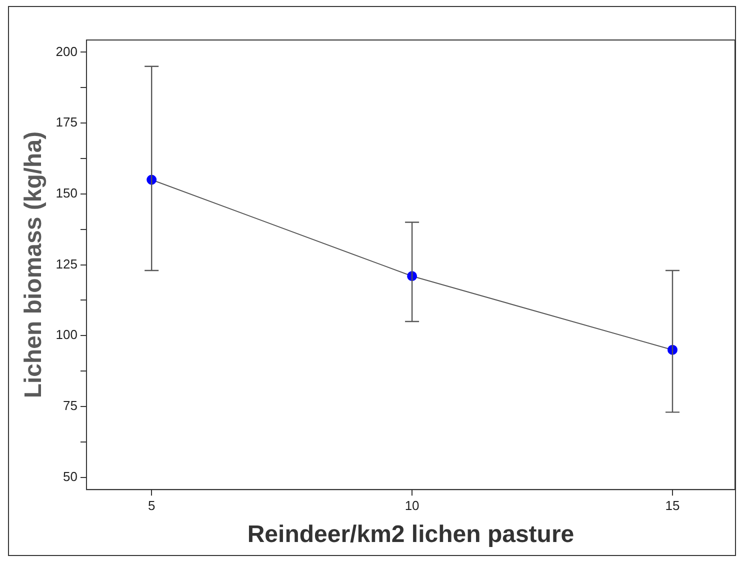  I want to click on x-tick-label: 10, so click(412, 505).